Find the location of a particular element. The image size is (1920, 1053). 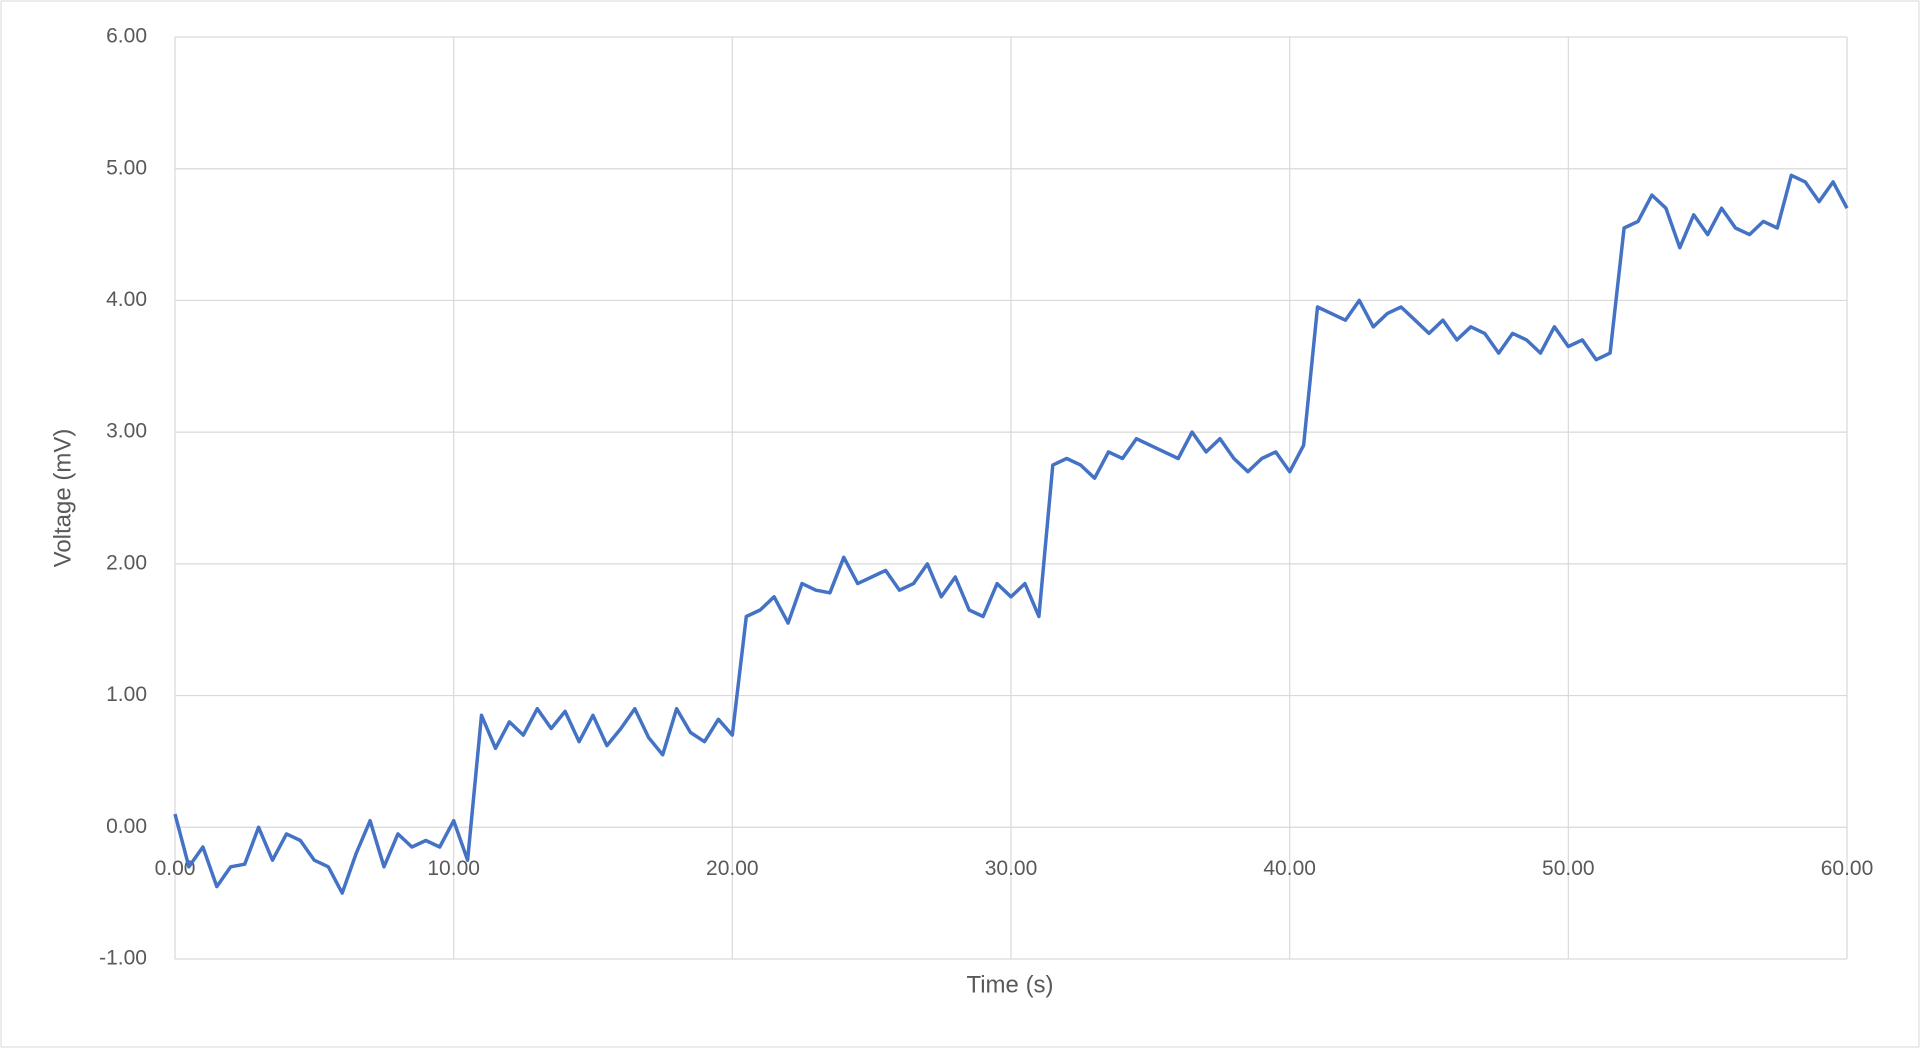

x-tick-label: 20.00 is located at coordinates (732, 868).